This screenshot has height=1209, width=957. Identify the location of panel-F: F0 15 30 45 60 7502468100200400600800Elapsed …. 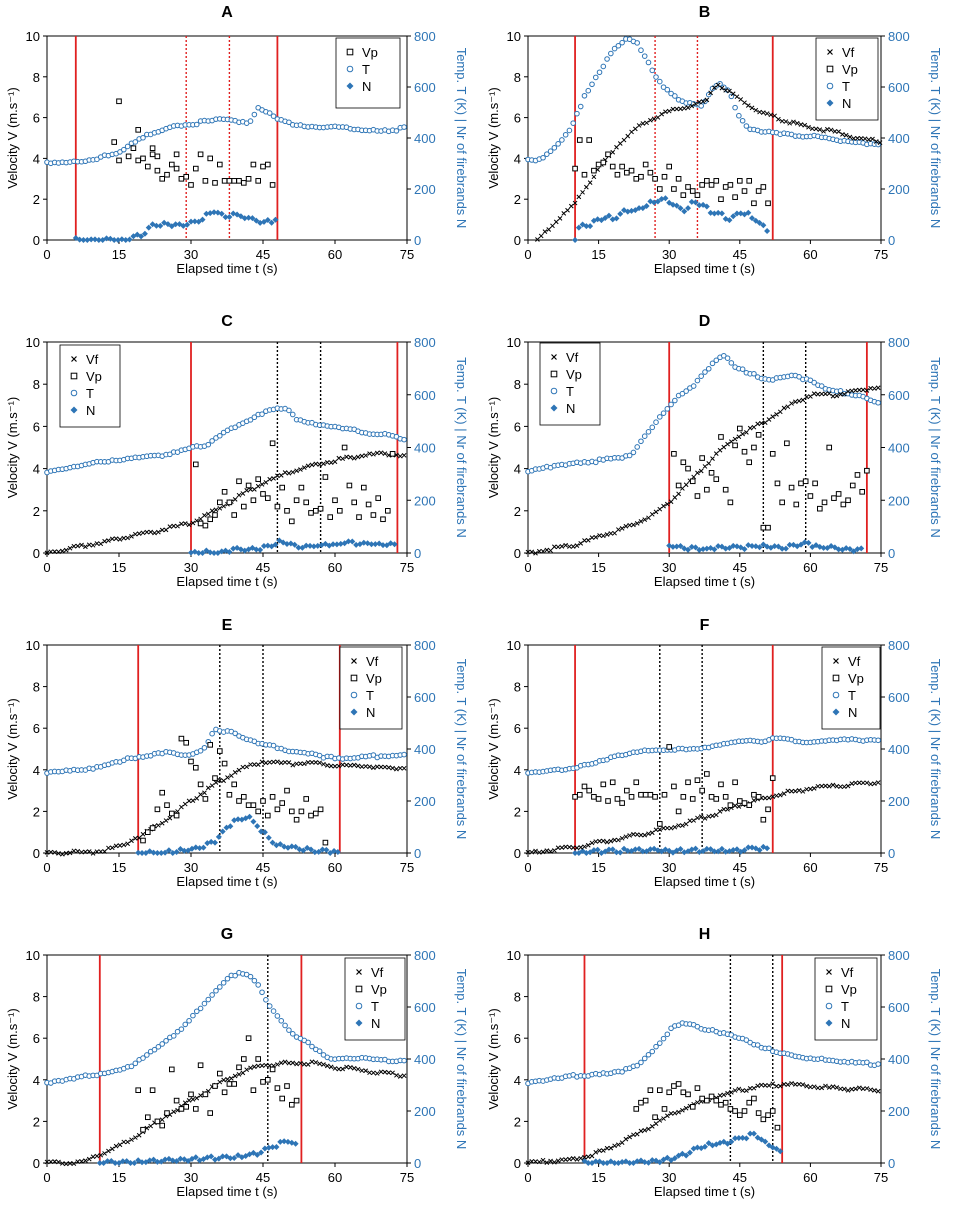
(714, 753).